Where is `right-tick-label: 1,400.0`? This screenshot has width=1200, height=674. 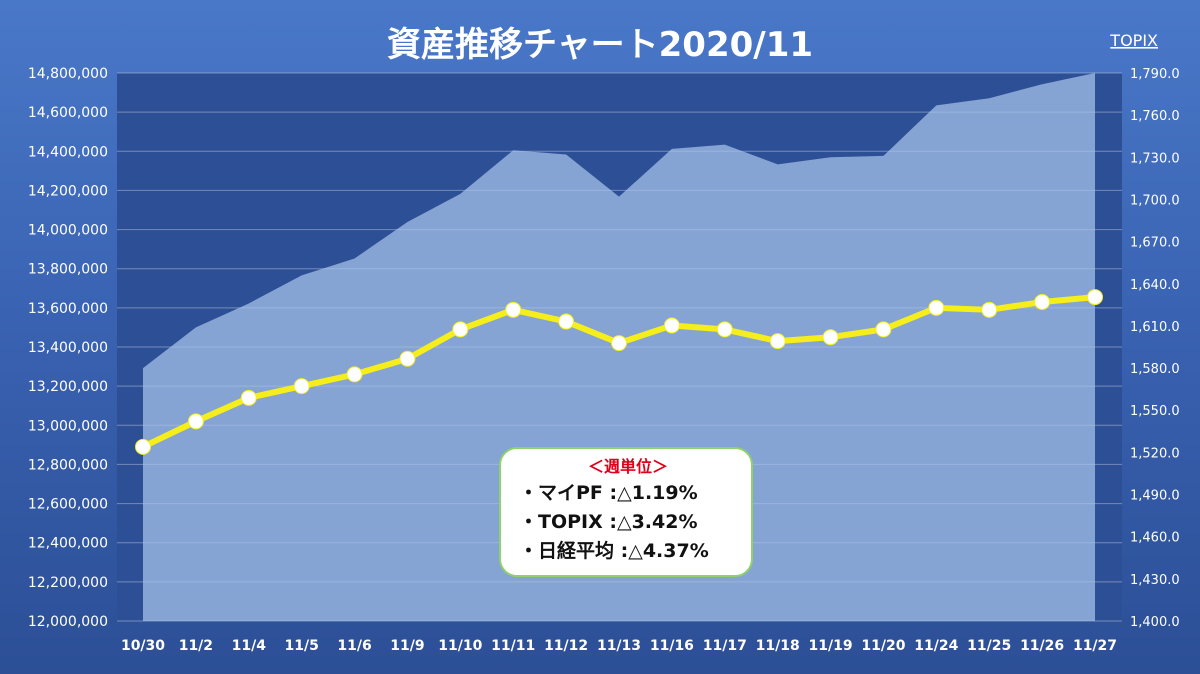 right-tick-label: 1,400.0 is located at coordinates (1155, 622).